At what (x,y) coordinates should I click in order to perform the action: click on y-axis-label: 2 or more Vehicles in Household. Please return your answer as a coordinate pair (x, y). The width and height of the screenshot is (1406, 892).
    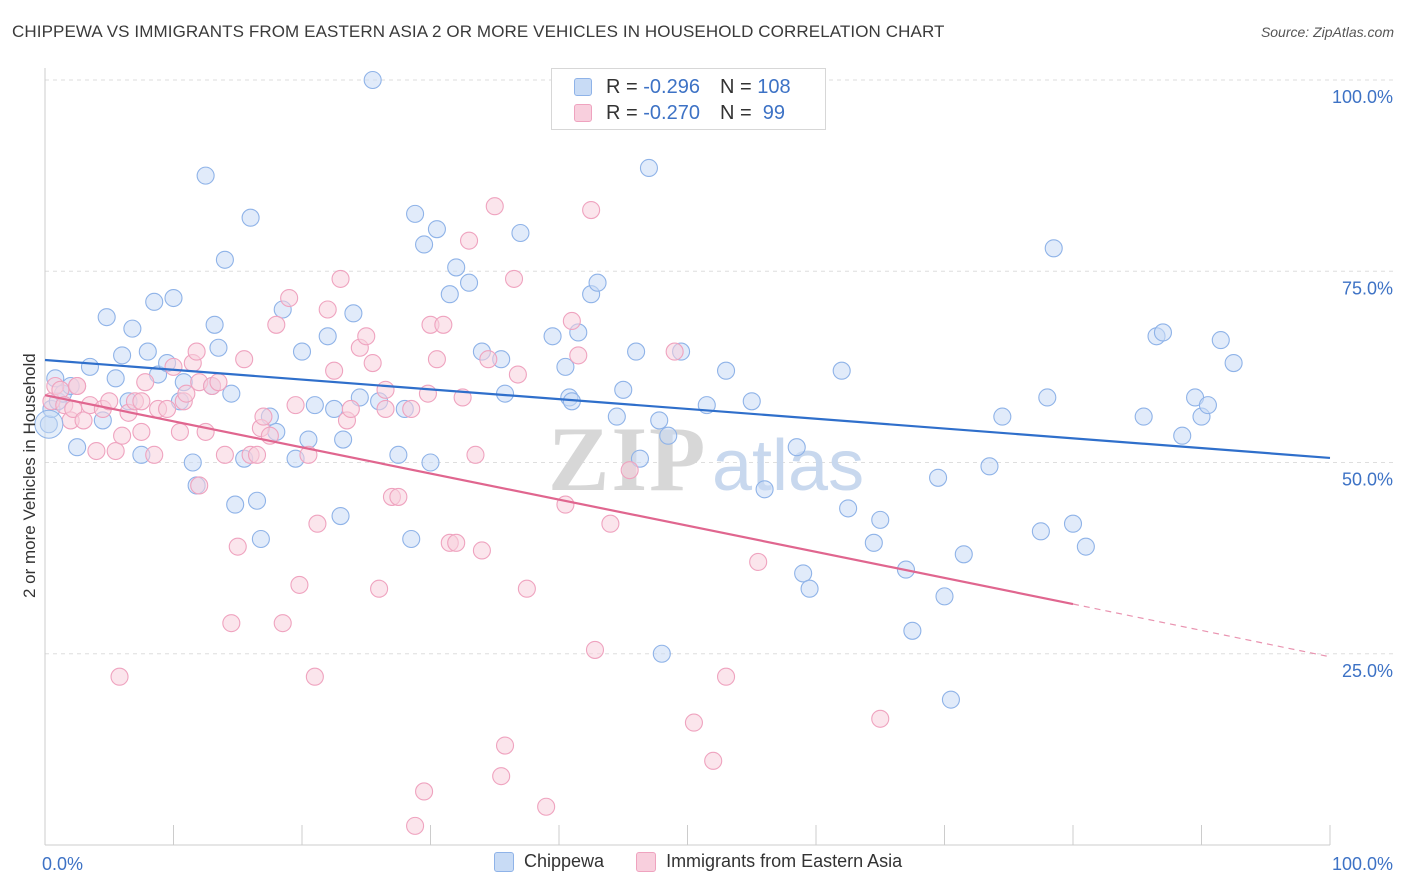
    Looking at the image, I should click on (29, 475).